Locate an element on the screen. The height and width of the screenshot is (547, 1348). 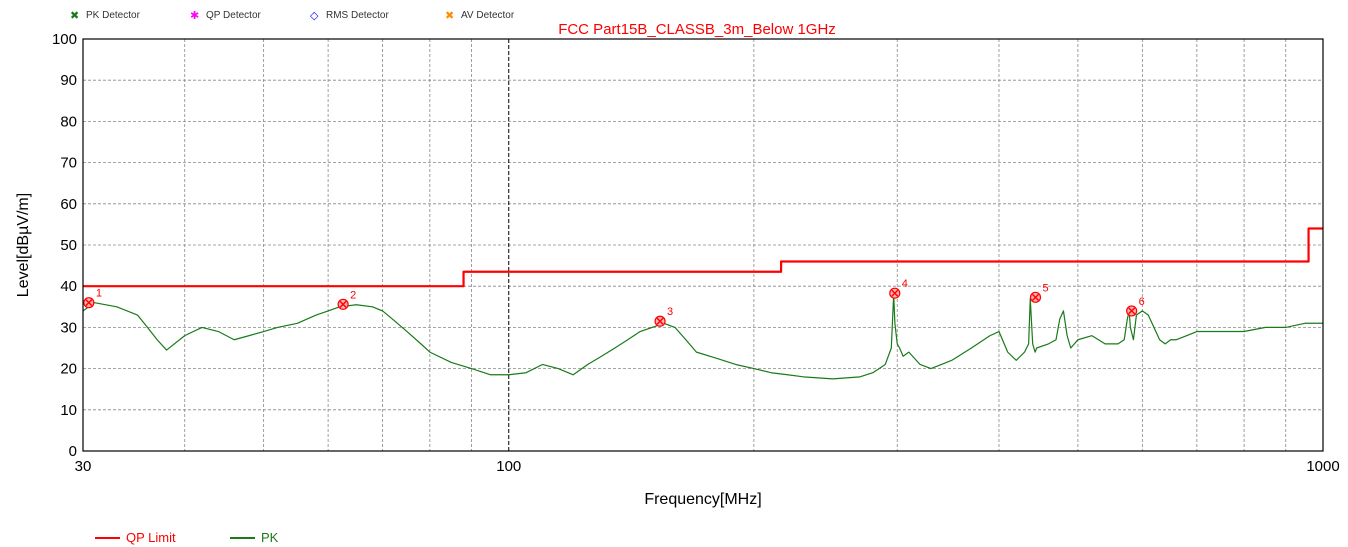
series-legend-label: PK is located at coordinates (270, 537).